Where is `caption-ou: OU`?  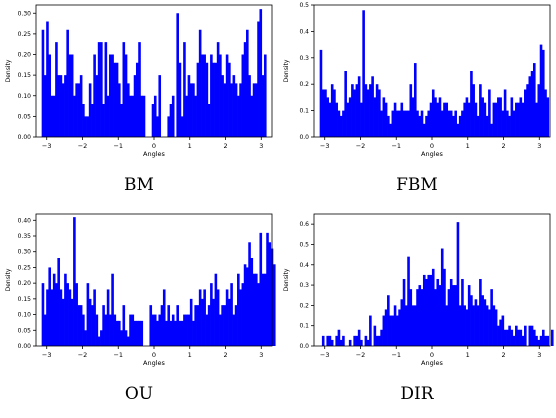
caption-ou: OU is located at coordinates (139, 394).